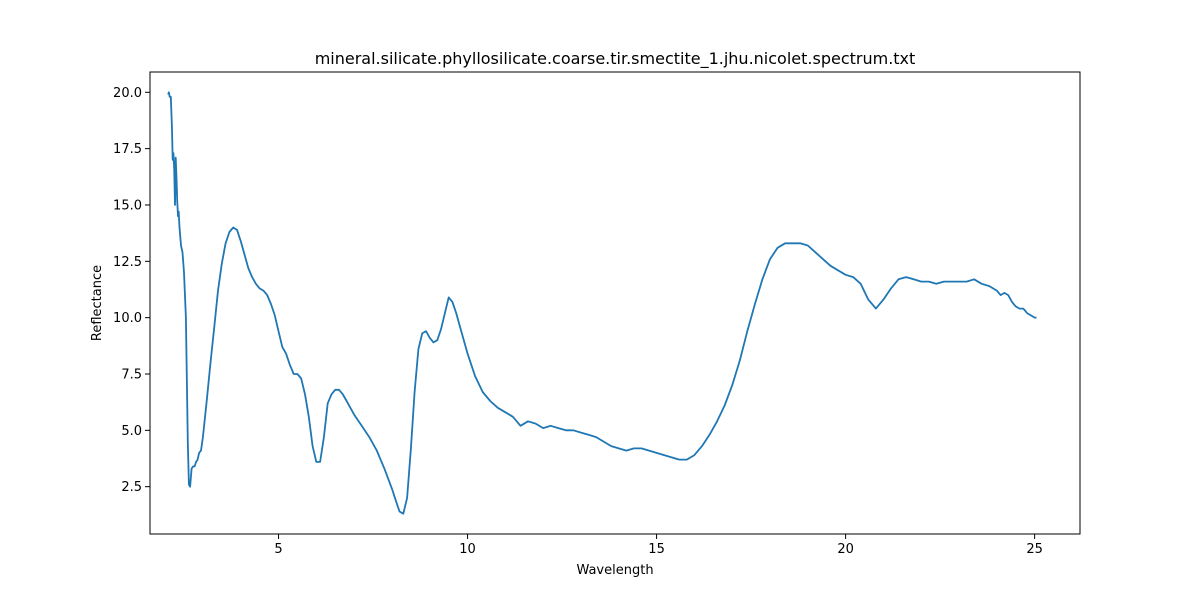 The width and height of the screenshot is (1200, 600). I want to click on y-tick-label: 20.0, so click(127, 93).